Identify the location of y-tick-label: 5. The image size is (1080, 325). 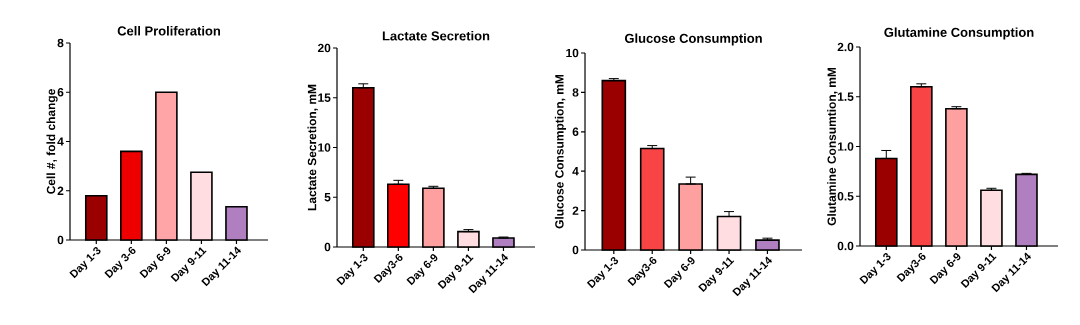
(327, 197).